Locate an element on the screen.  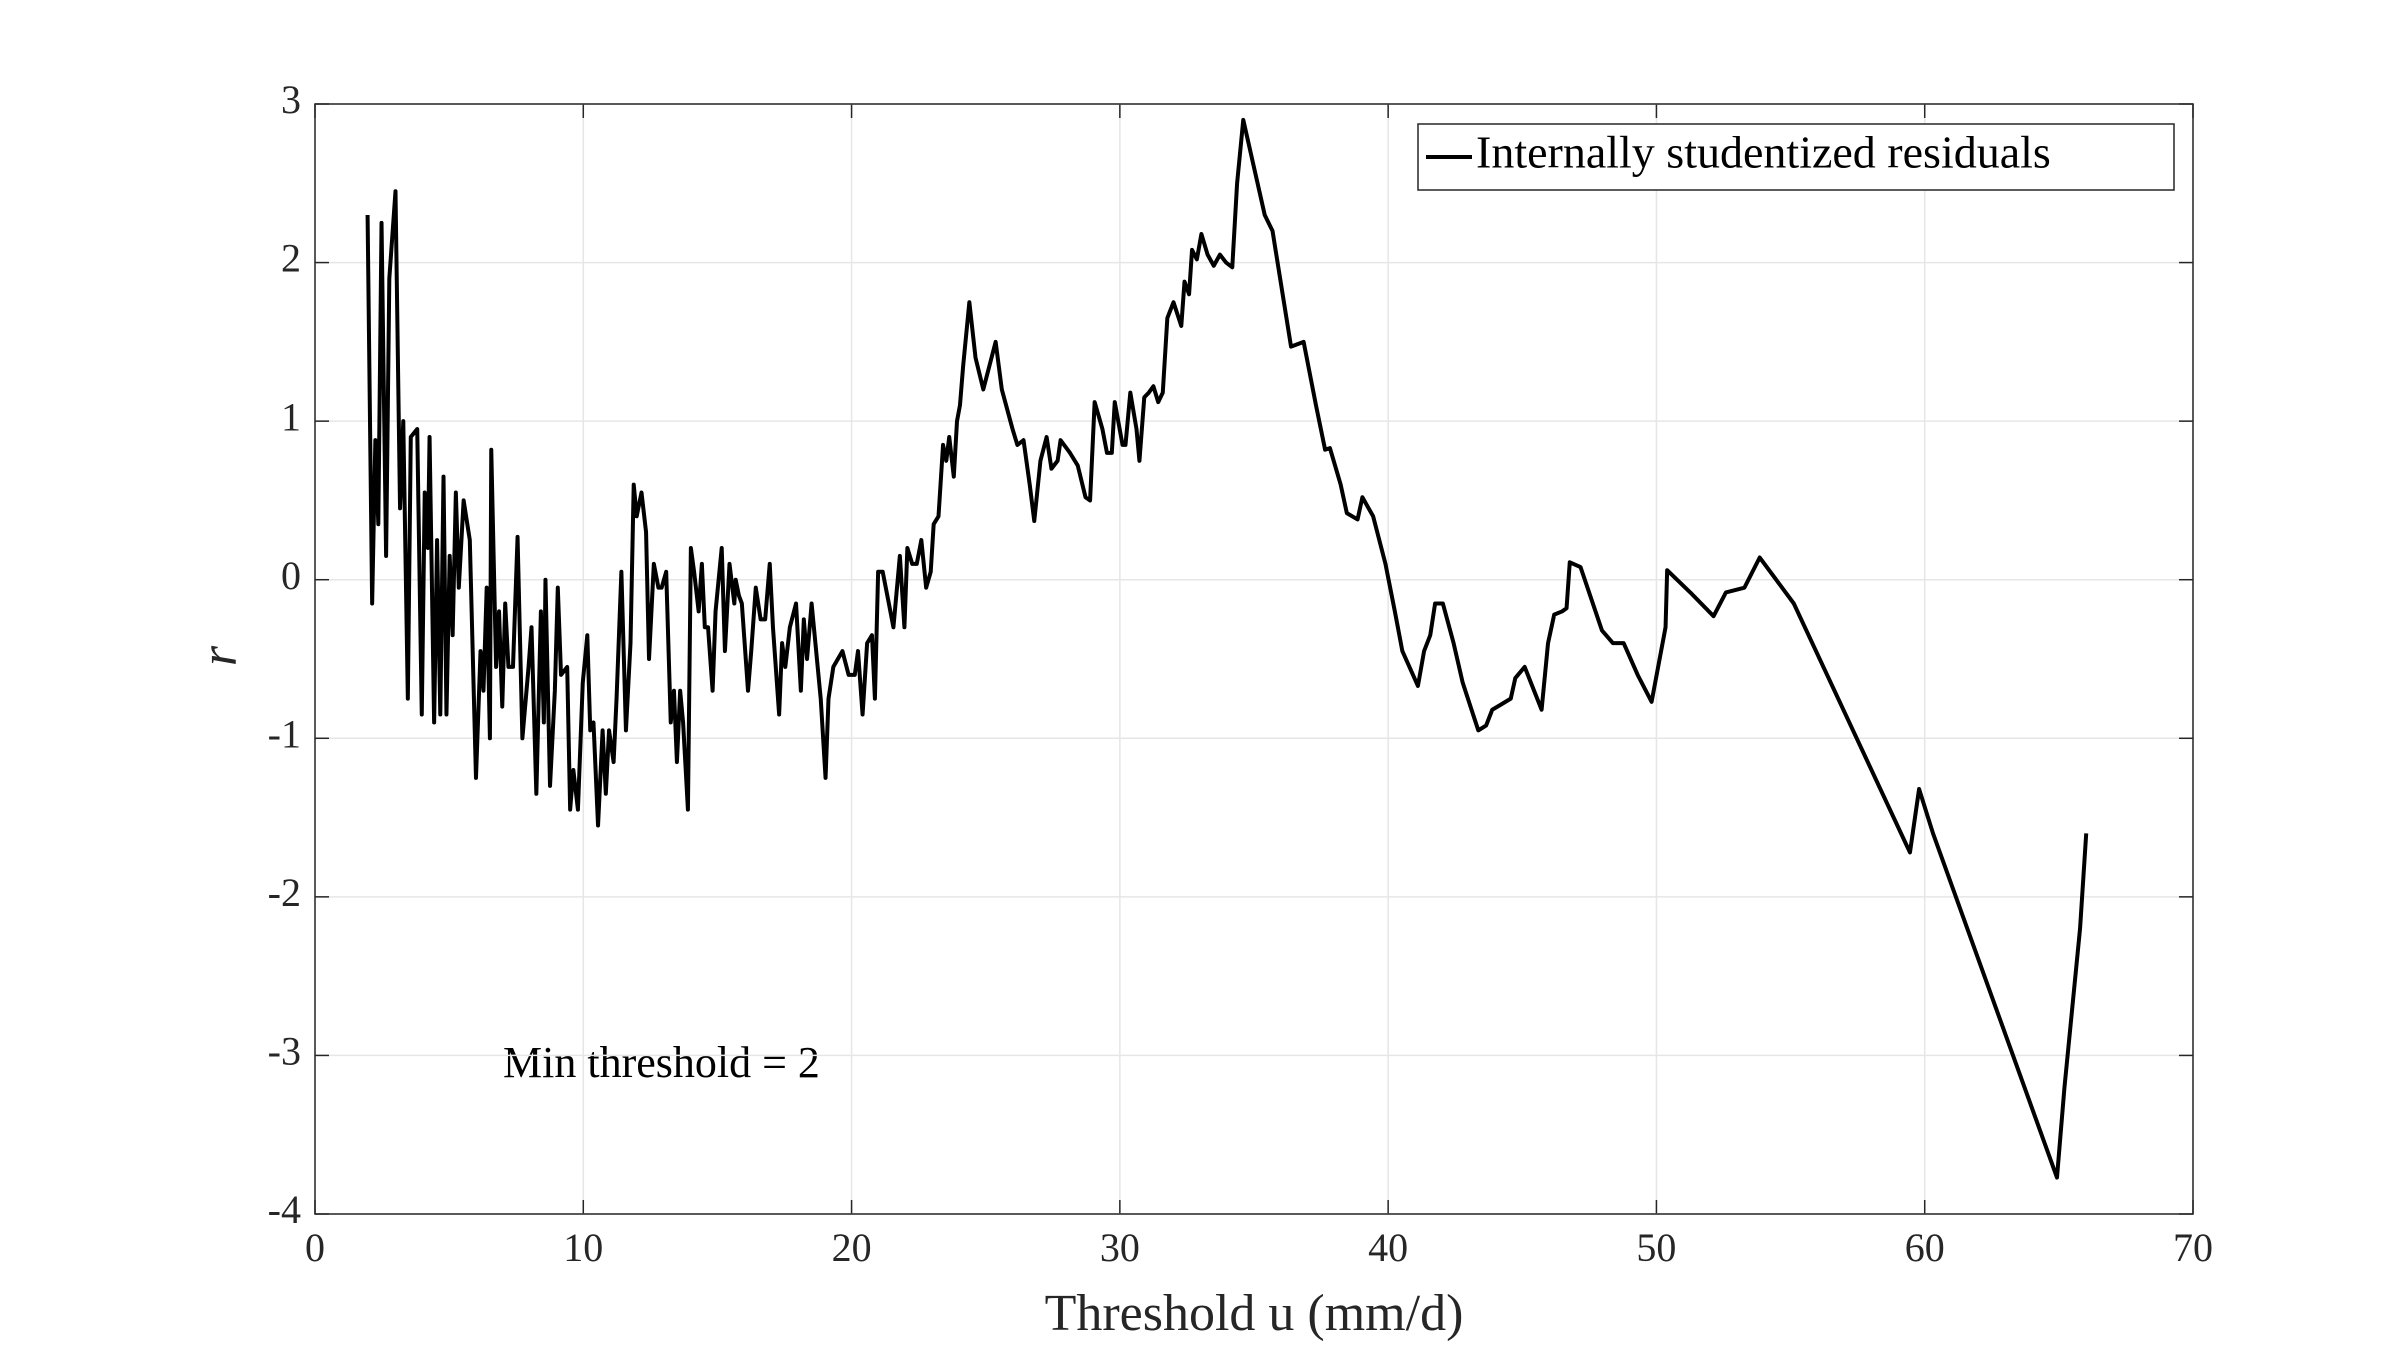
annotation: Min threshold = 2 is located at coordinates (661, 1062).